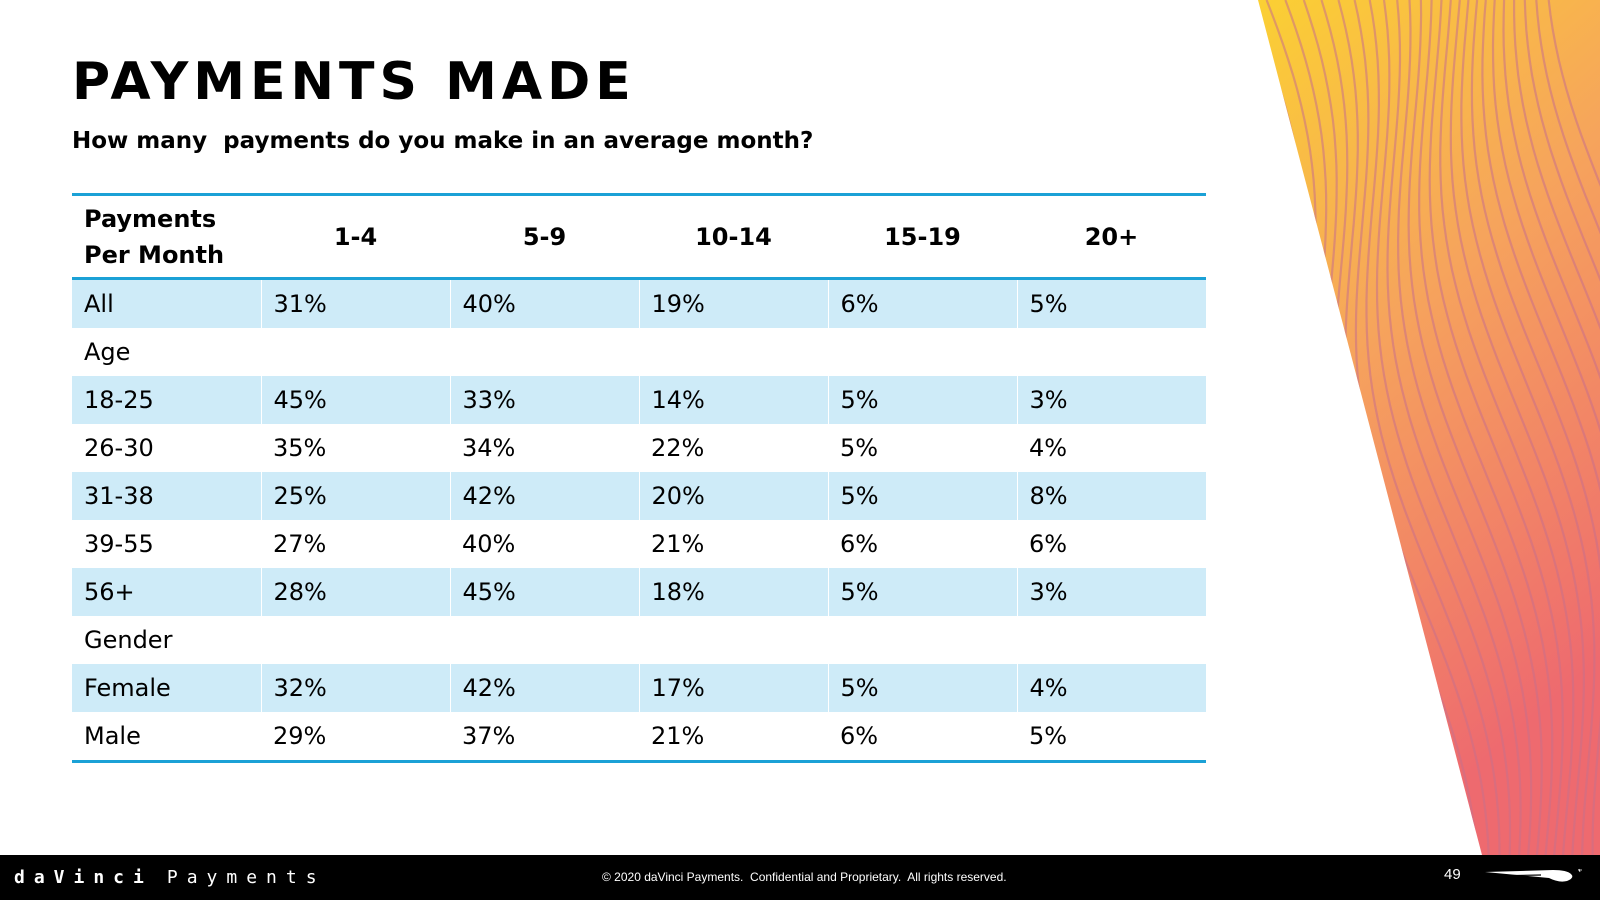 The width and height of the screenshot is (1600, 900). What do you see at coordinates (112, 736) in the screenshot?
I see `row-label: Male` at bounding box center [112, 736].